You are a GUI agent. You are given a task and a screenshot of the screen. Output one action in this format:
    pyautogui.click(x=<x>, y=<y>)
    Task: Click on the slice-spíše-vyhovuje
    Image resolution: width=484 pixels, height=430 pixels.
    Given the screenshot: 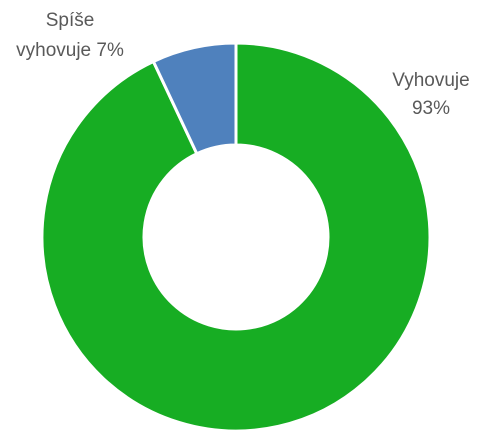 What is the action you would take?
    pyautogui.click(x=194, y=98)
    